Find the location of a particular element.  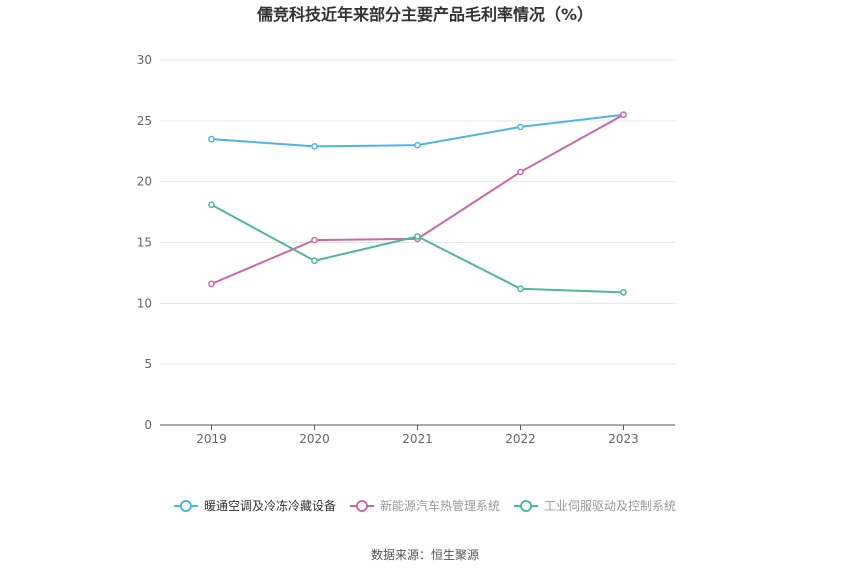

y-tick-label: 25 is located at coordinates (144, 121).